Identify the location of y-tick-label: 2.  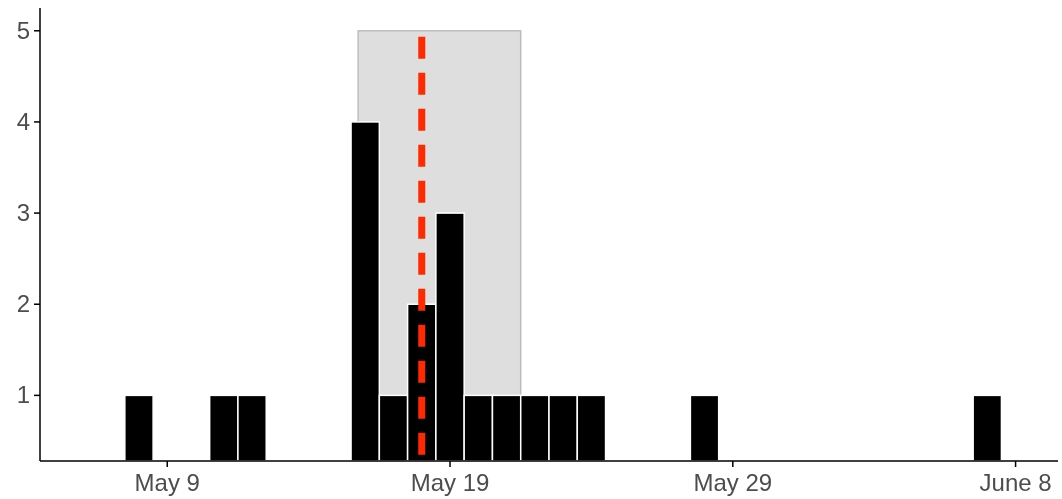
(23, 304).